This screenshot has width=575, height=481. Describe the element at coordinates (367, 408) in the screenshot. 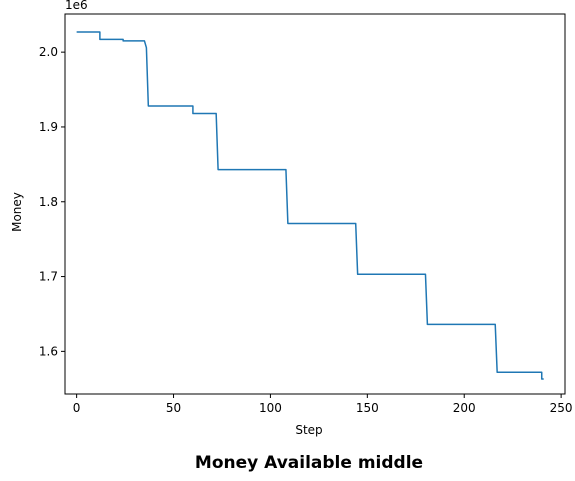

I see `x-tick-label: 150` at that location.